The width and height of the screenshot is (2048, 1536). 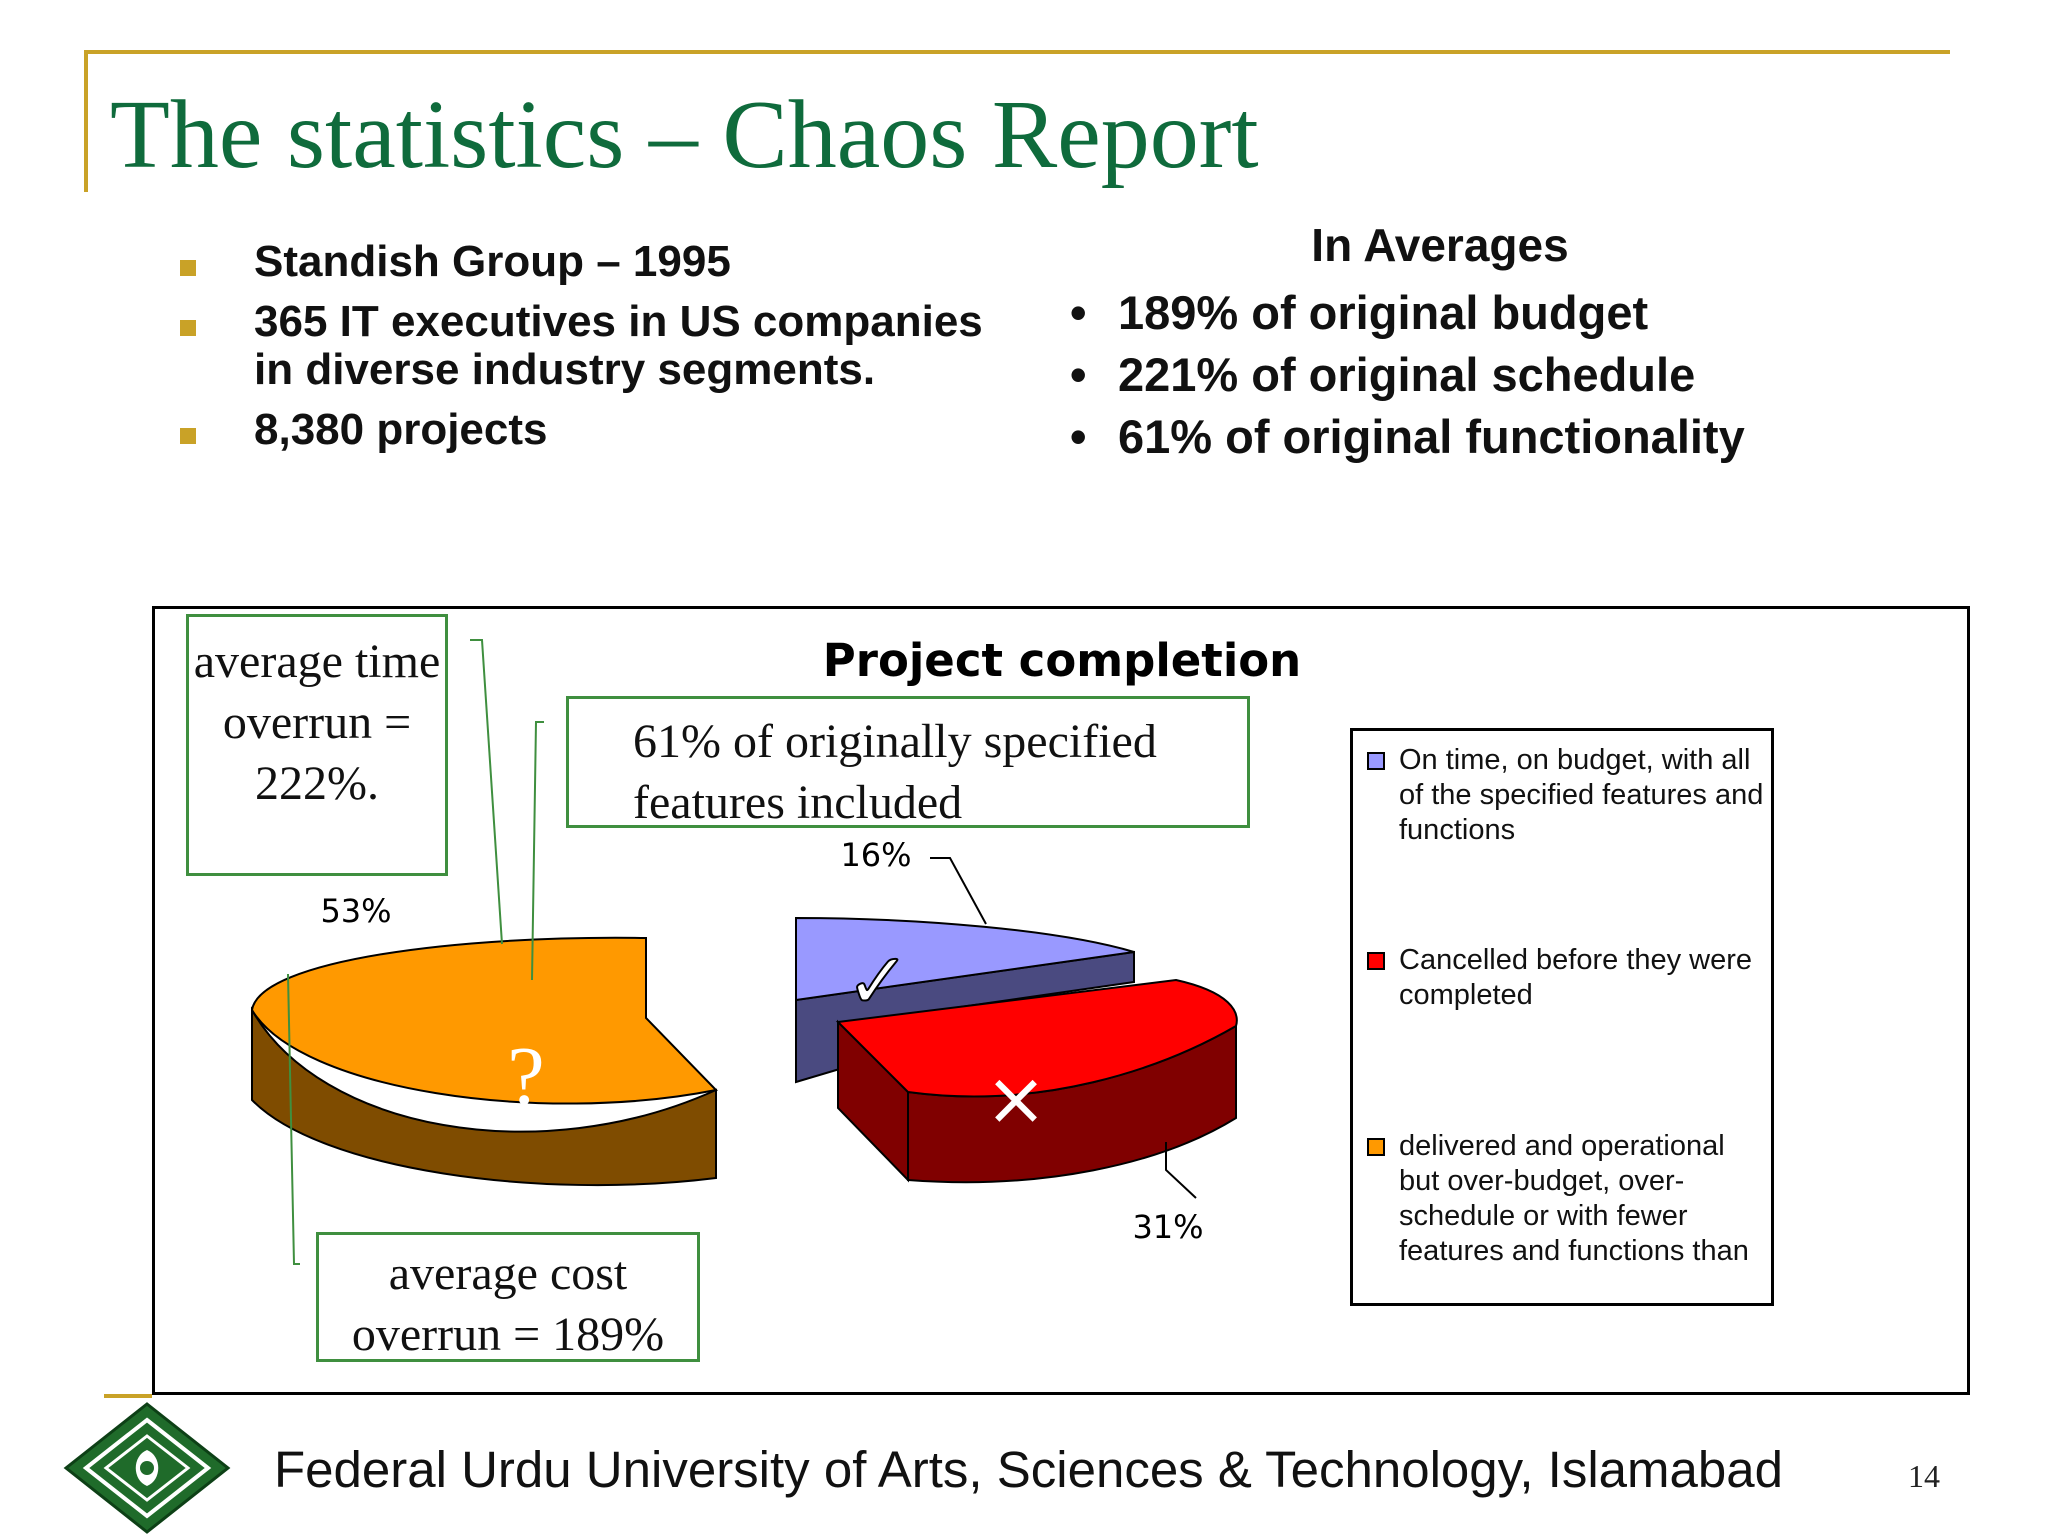 What do you see at coordinates (684, 135) in the screenshot?
I see `slide-title: The statistics – Chaos Report` at bounding box center [684, 135].